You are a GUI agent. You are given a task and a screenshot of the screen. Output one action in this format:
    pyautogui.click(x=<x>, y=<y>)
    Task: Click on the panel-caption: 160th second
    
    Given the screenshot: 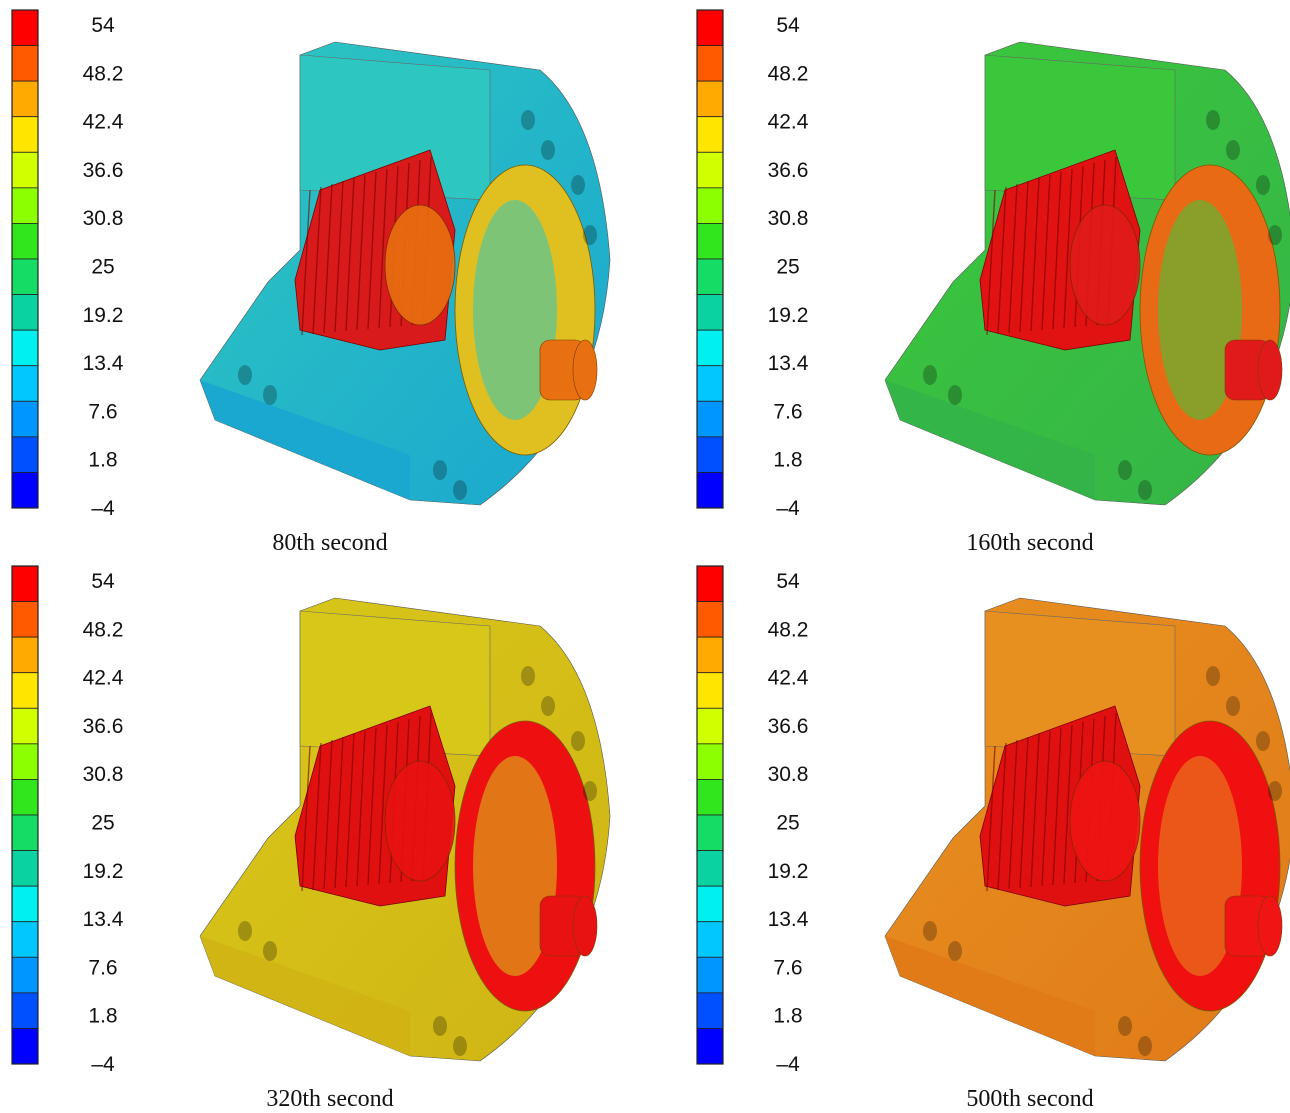 What is the action you would take?
    pyautogui.click(x=1030, y=543)
    